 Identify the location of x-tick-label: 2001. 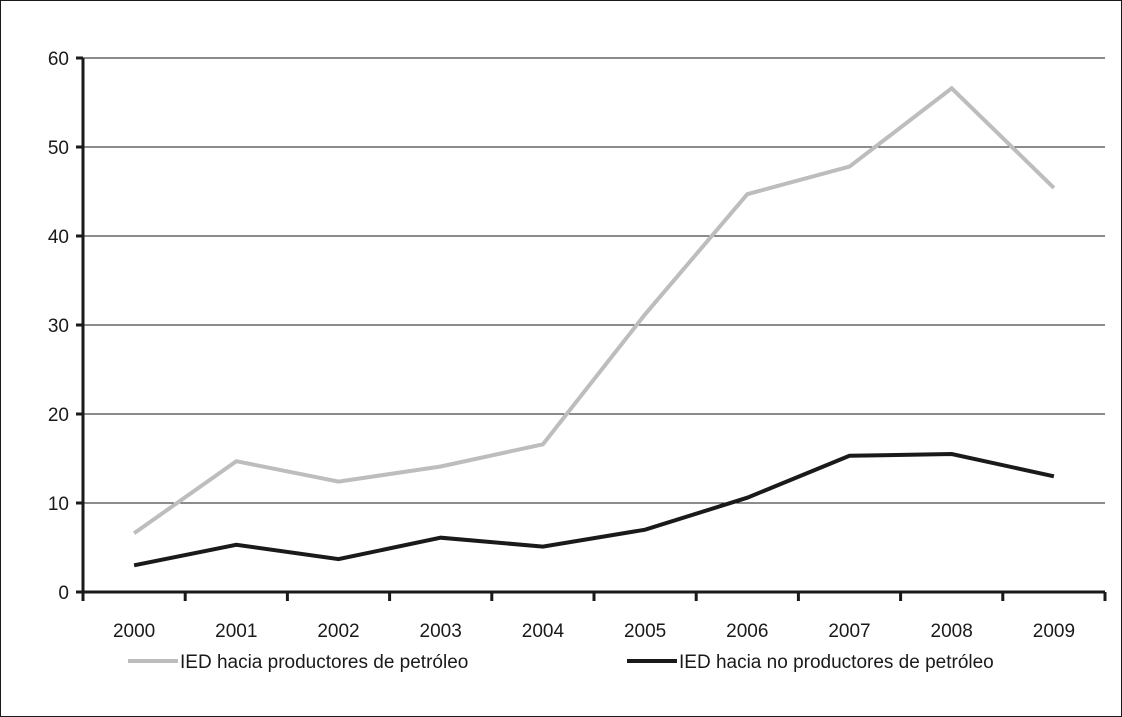
(236, 631).